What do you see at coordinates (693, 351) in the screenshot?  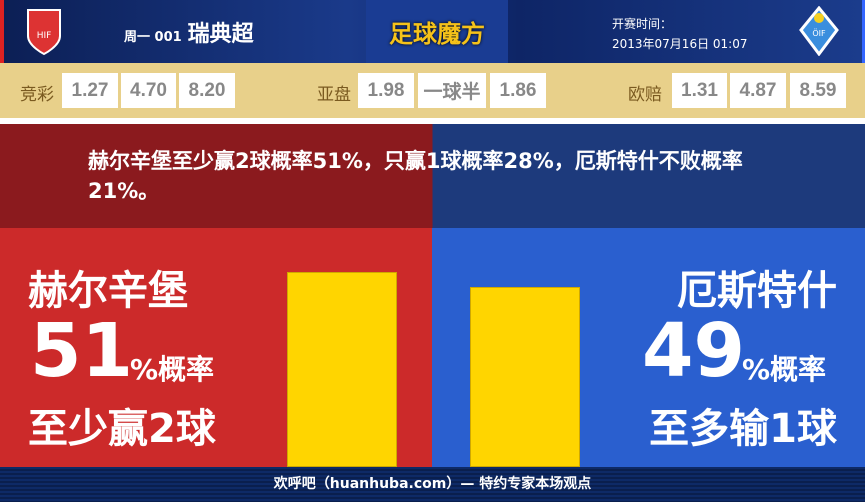 I see `away-percent: 49` at bounding box center [693, 351].